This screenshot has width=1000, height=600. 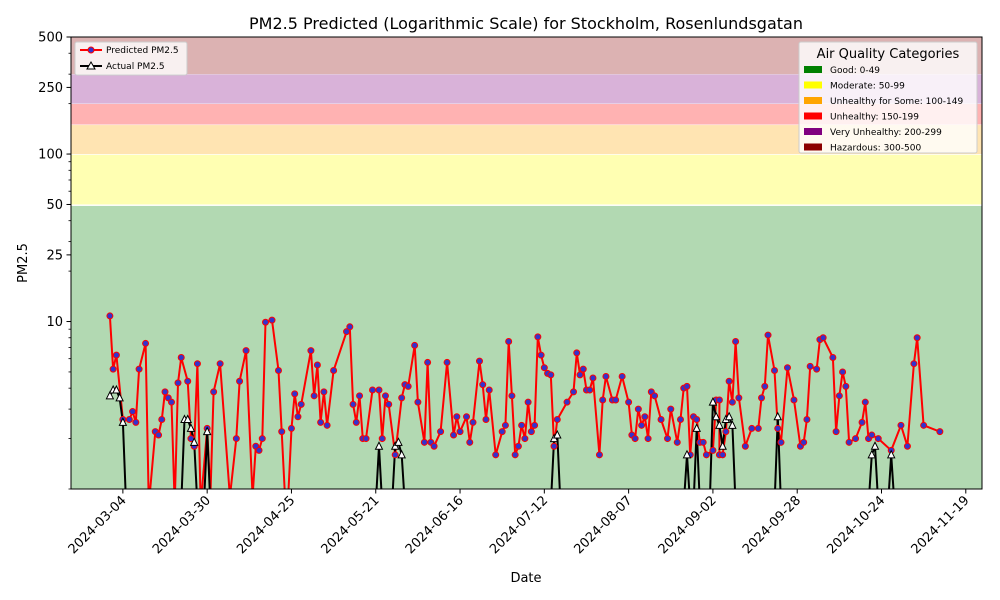 I want to click on x-tick-label: 2024-09-28, so click(x=772, y=525).